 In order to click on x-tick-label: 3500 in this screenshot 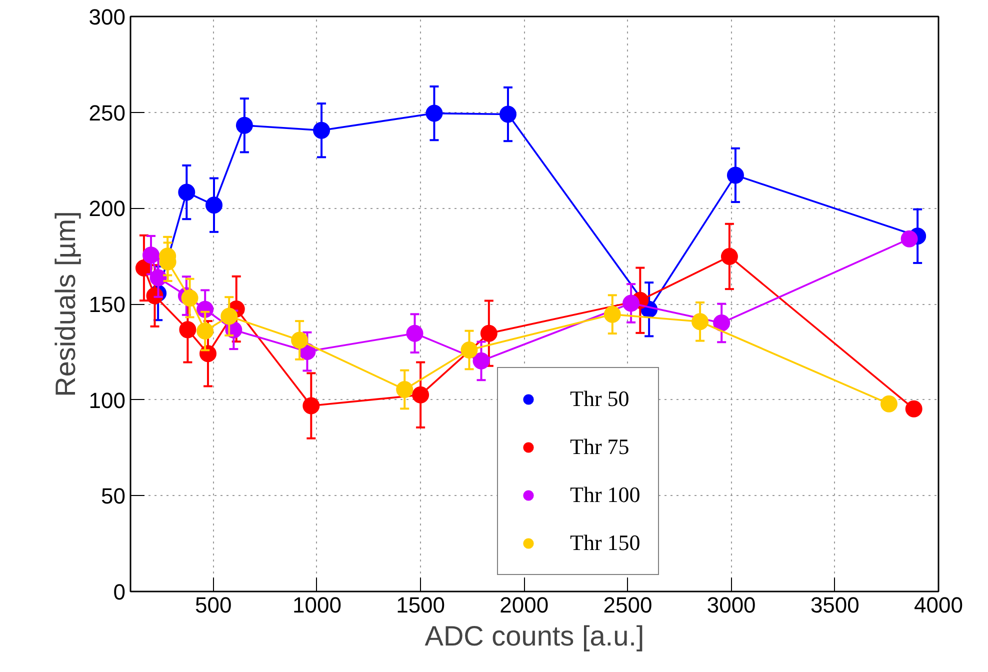, I will do `click(835, 605)`.